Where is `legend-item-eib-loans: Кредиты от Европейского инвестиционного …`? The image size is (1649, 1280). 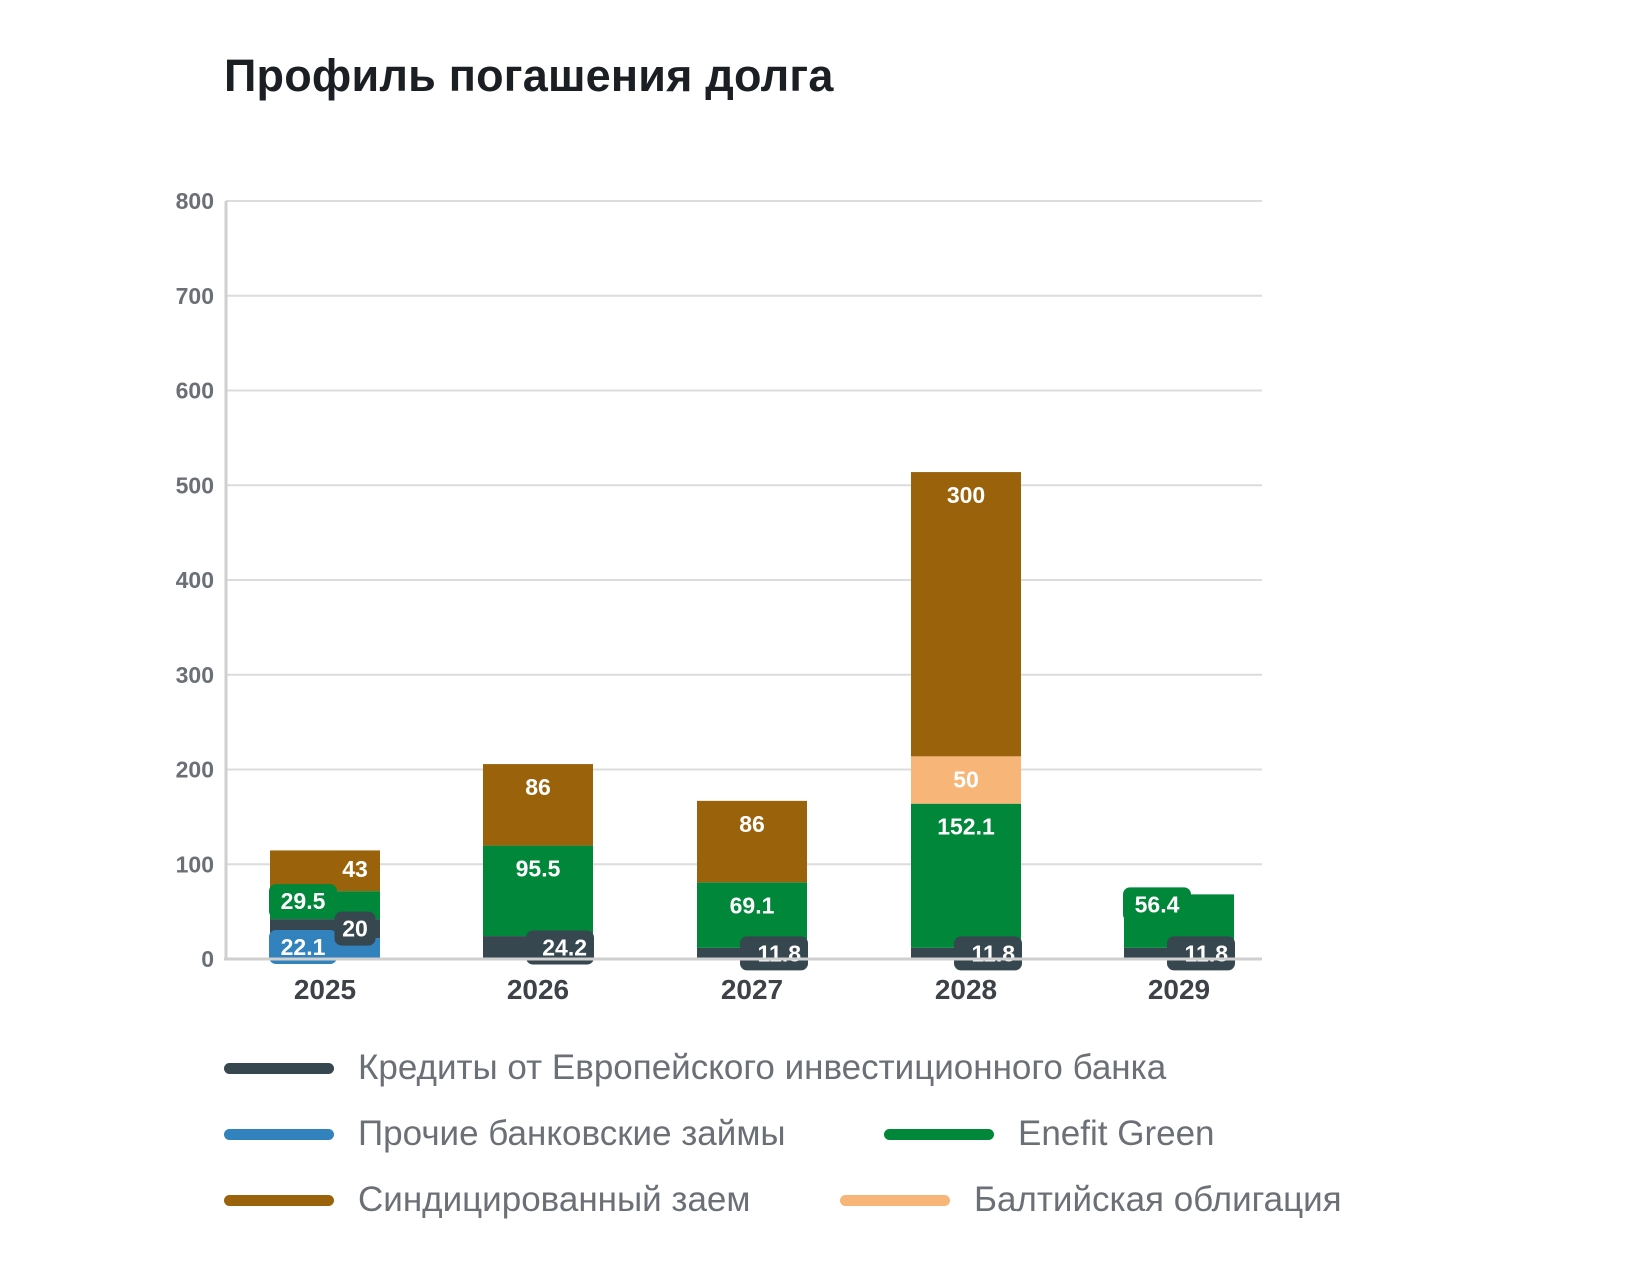
legend-item-eib-loans: Кредиты от Европейского инвестиционного … is located at coordinates (695, 1068).